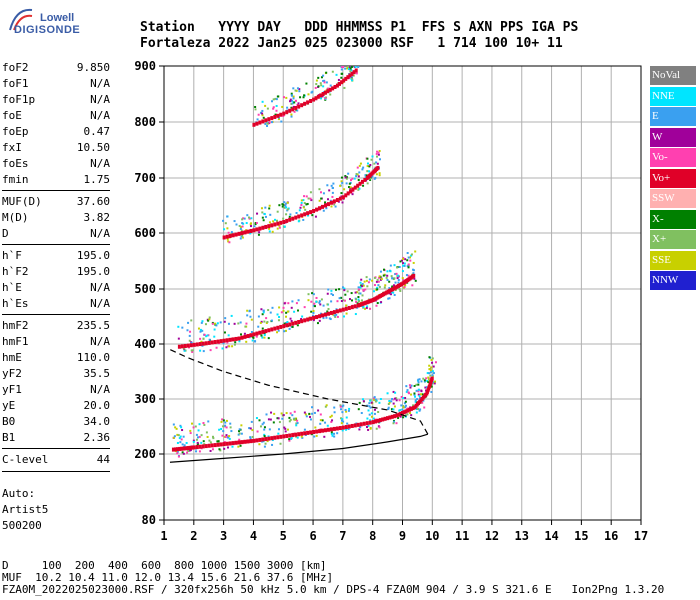 The height and width of the screenshot is (600, 700). I want to click on x-tick-label: 8, so click(372, 536).